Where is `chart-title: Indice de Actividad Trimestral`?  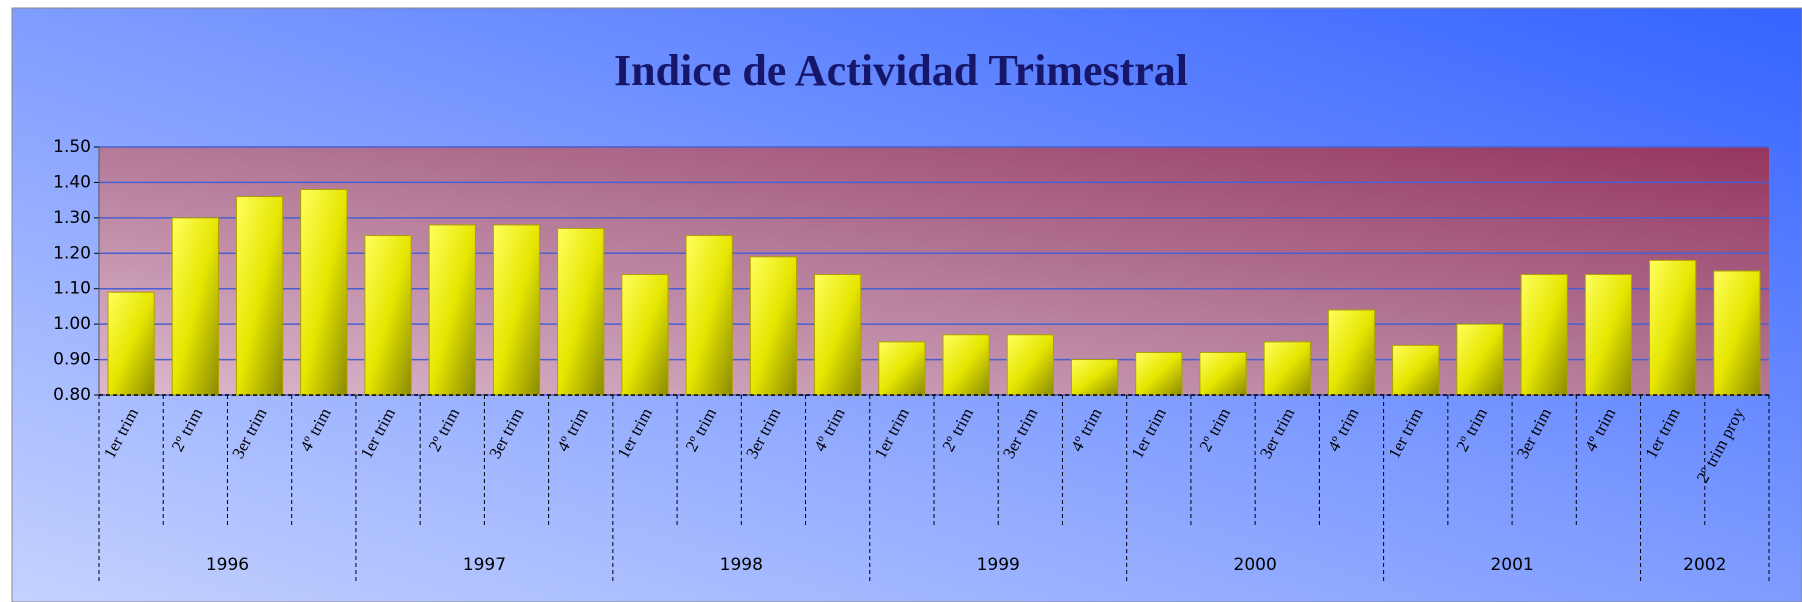
chart-title: Indice de Actividad Trimestral is located at coordinates (901, 70).